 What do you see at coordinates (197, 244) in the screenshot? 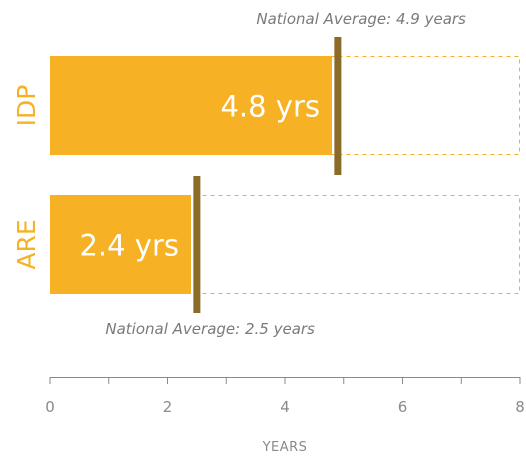
I see `reference-line-are` at bounding box center [197, 244].